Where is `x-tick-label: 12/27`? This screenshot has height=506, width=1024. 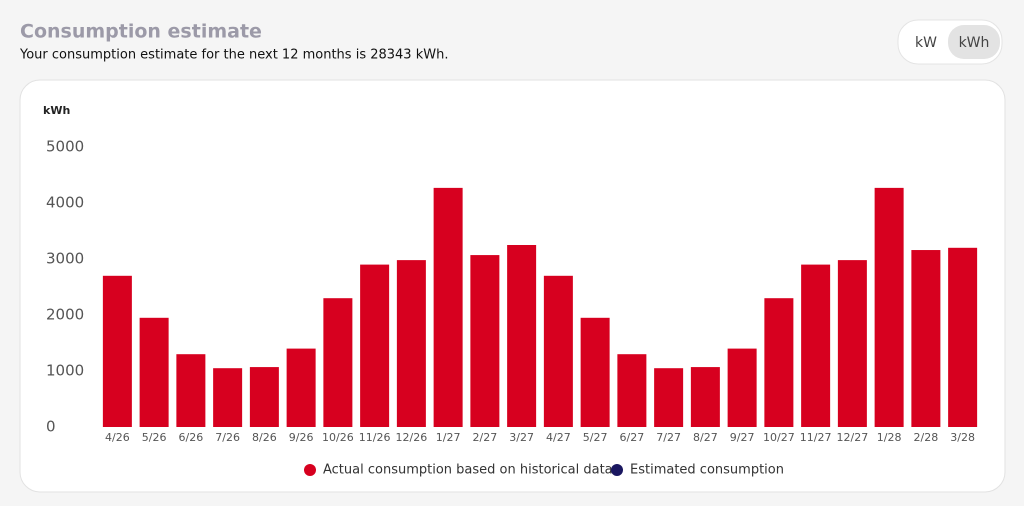 x-tick-label: 12/27 is located at coordinates (853, 437).